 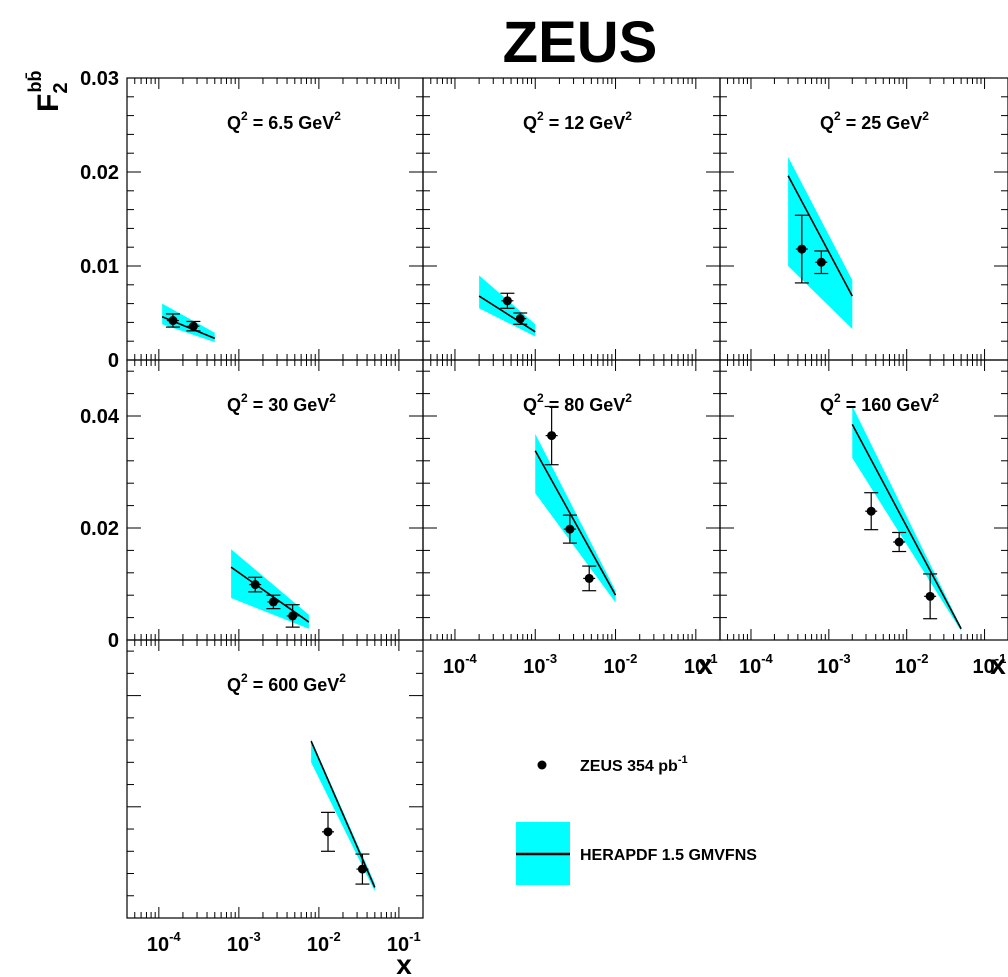 I want to click on y-axis-title: F2 bb̄, so click(x=48, y=91).